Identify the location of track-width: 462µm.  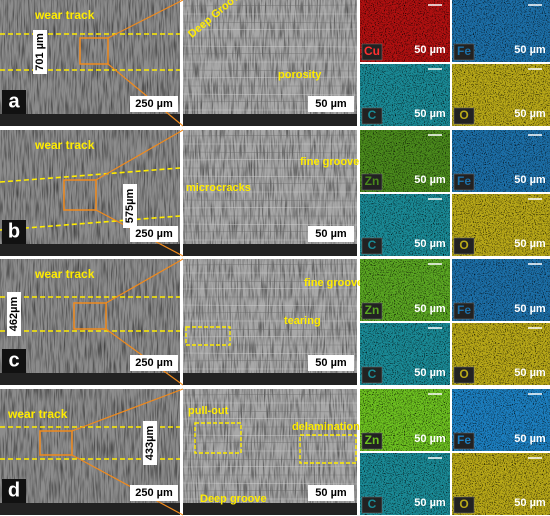
(14, 314).